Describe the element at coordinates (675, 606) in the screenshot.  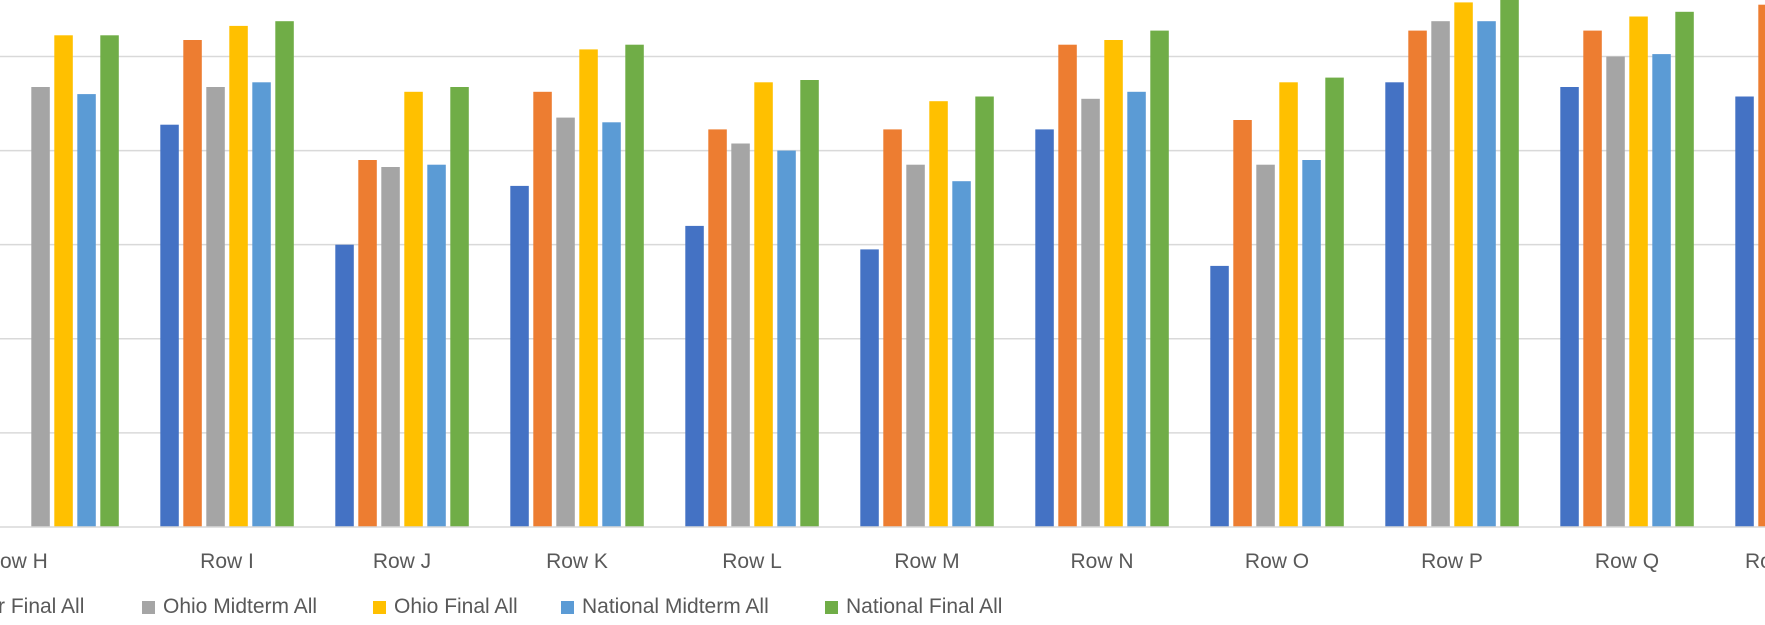
I see `legend-label-4: National Midterm All` at that location.